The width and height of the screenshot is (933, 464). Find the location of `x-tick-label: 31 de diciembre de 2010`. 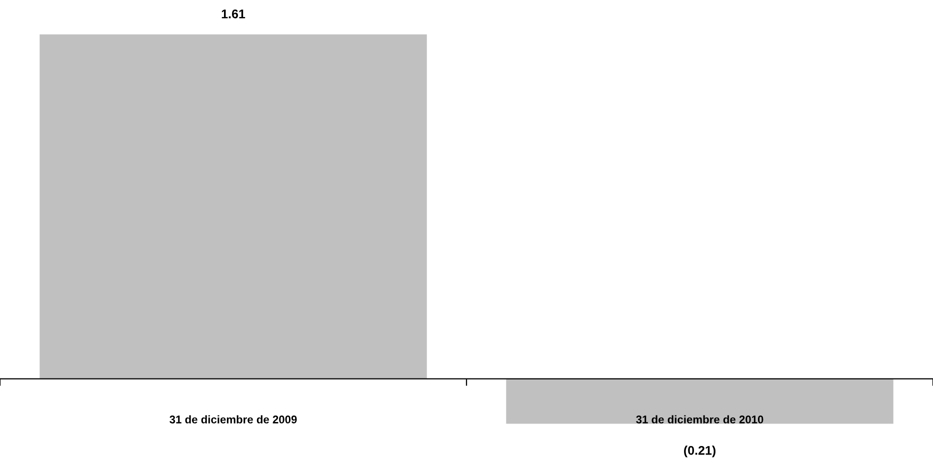

x-tick-label: 31 de diciembre de 2010 is located at coordinates (700, 419).